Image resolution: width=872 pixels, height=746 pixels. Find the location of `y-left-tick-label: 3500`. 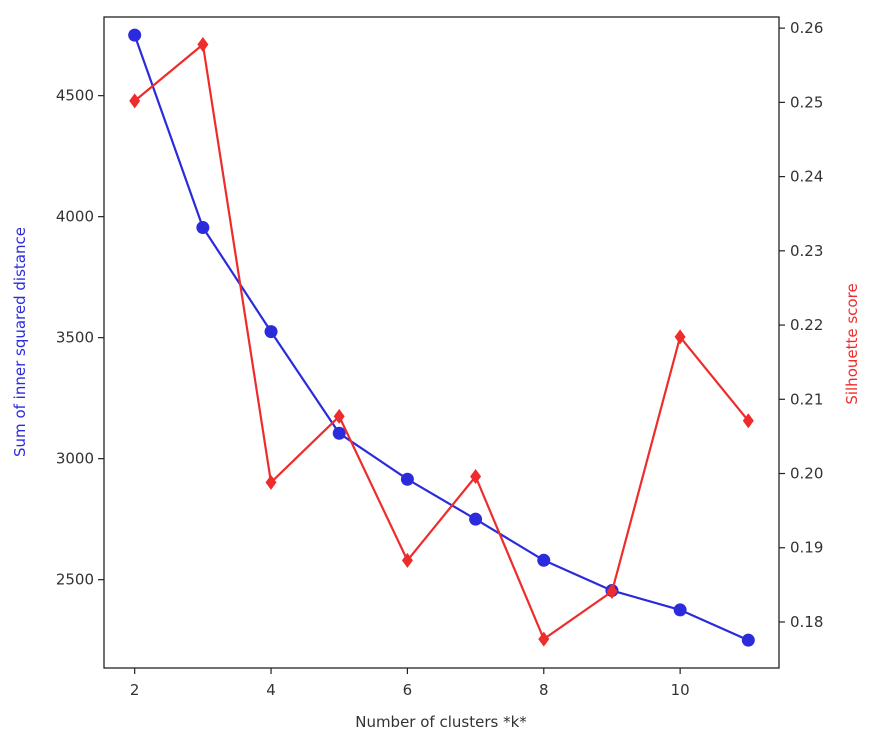

y-left-tick-label: 3500 is located at coordinates (75, 338).